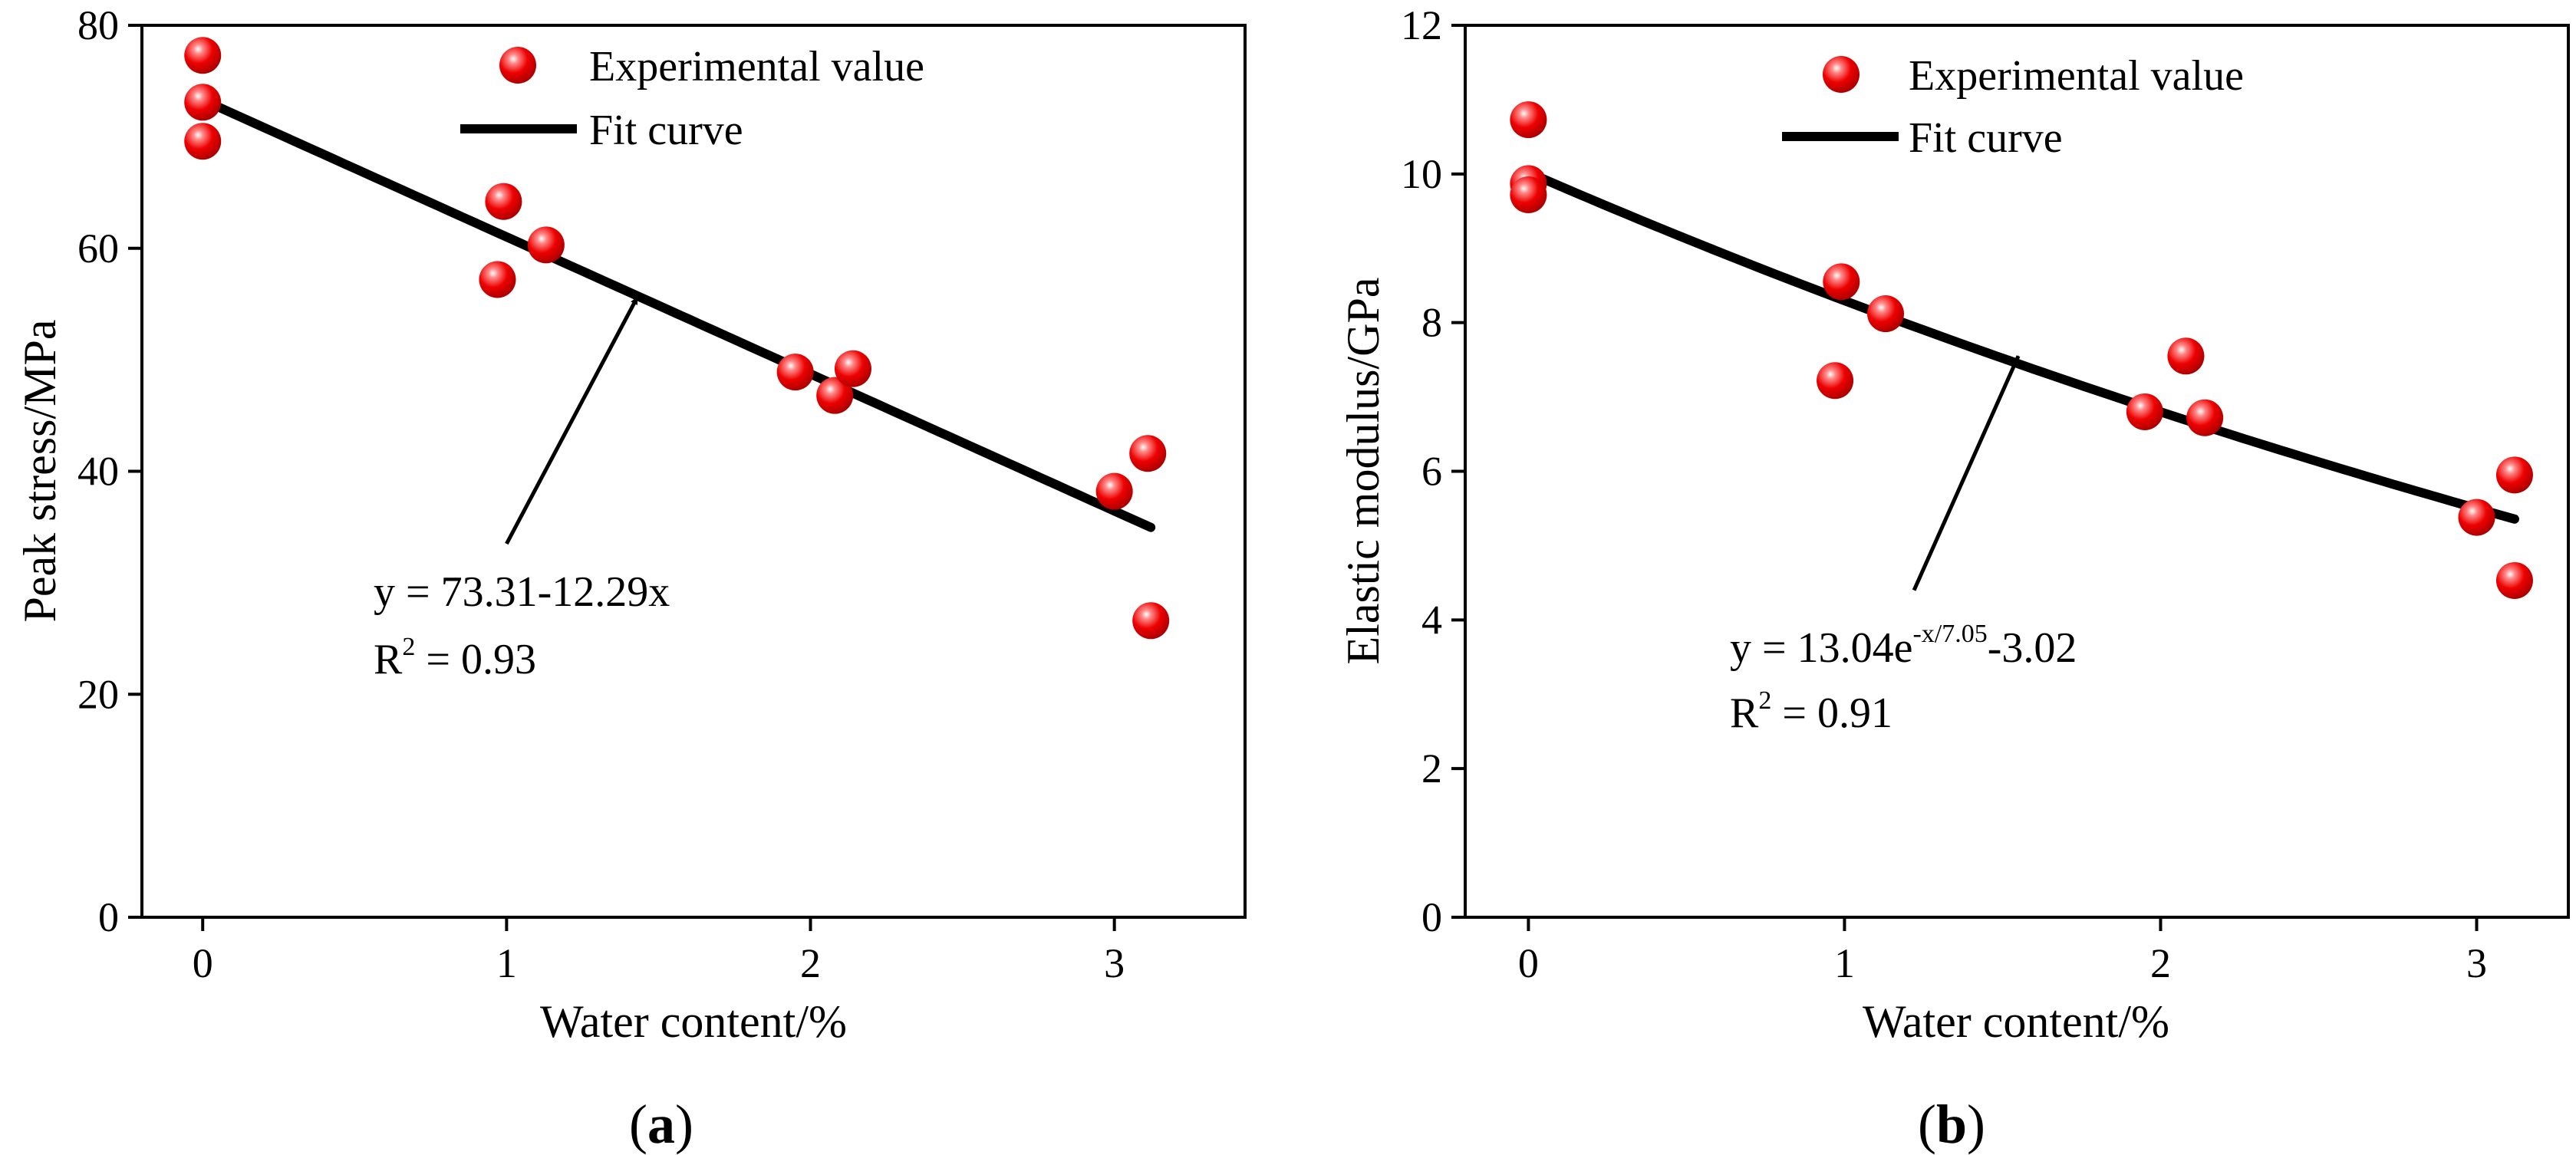 This screenshot has height=1155, width=2576. What do you see at coordinates (1841, 74) in the screenshot?
I see `legend-point-marker-b` at bounding box center [1841, 74].